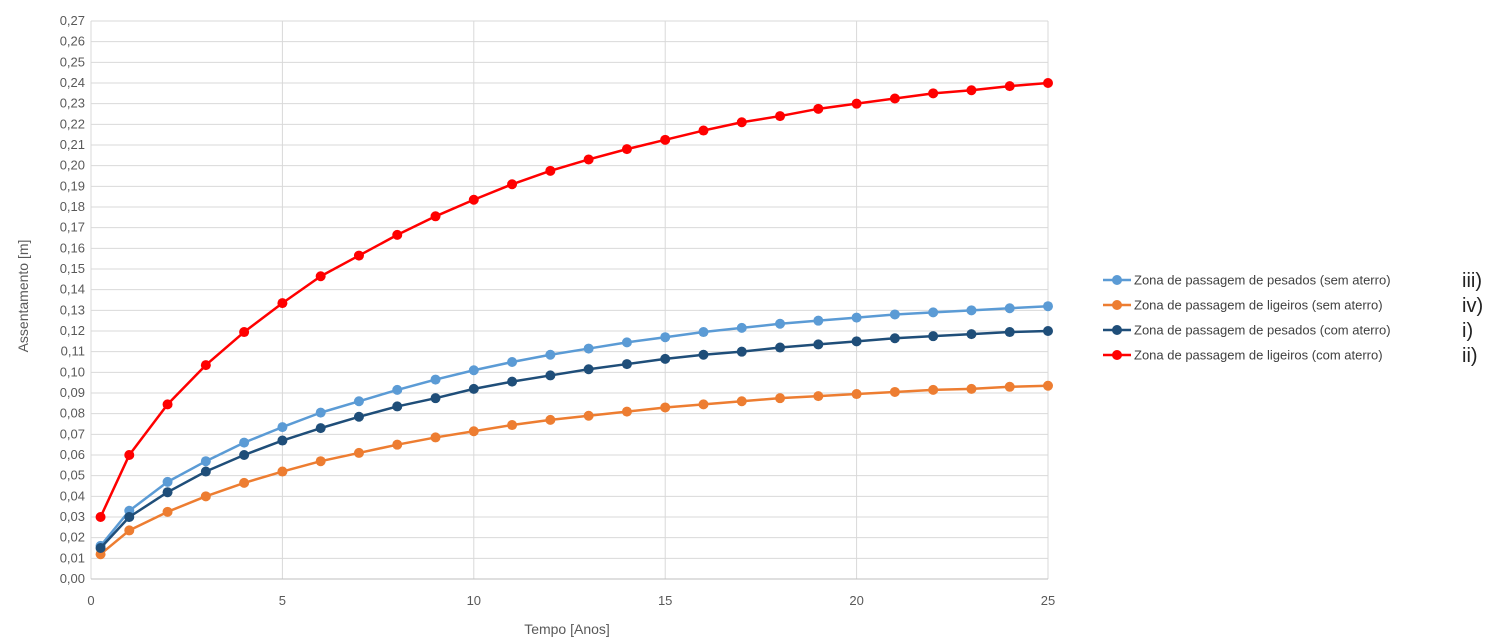  I want to click on y-tick-label: 0,03, so click(72, 516).